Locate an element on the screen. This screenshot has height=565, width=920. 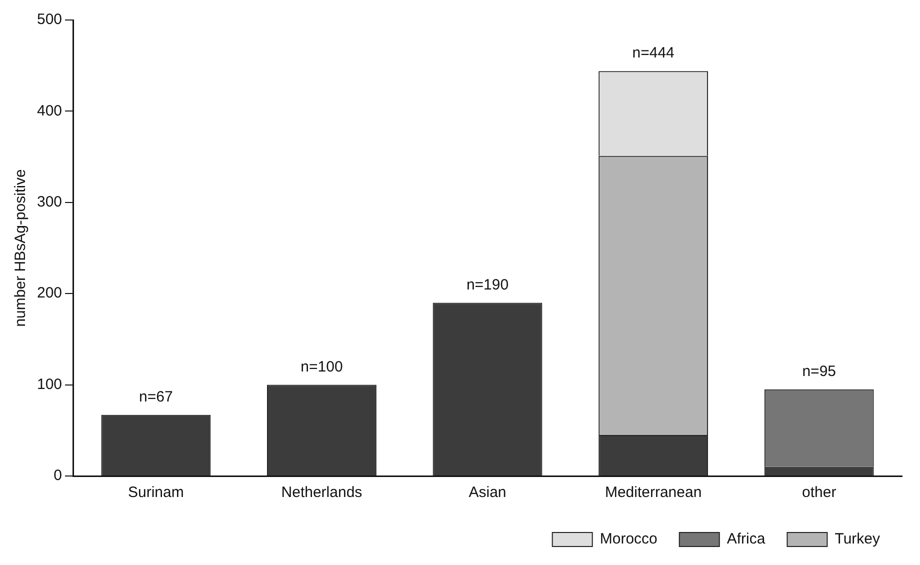
legend-label: Africa is located at coordinates (746, 539).